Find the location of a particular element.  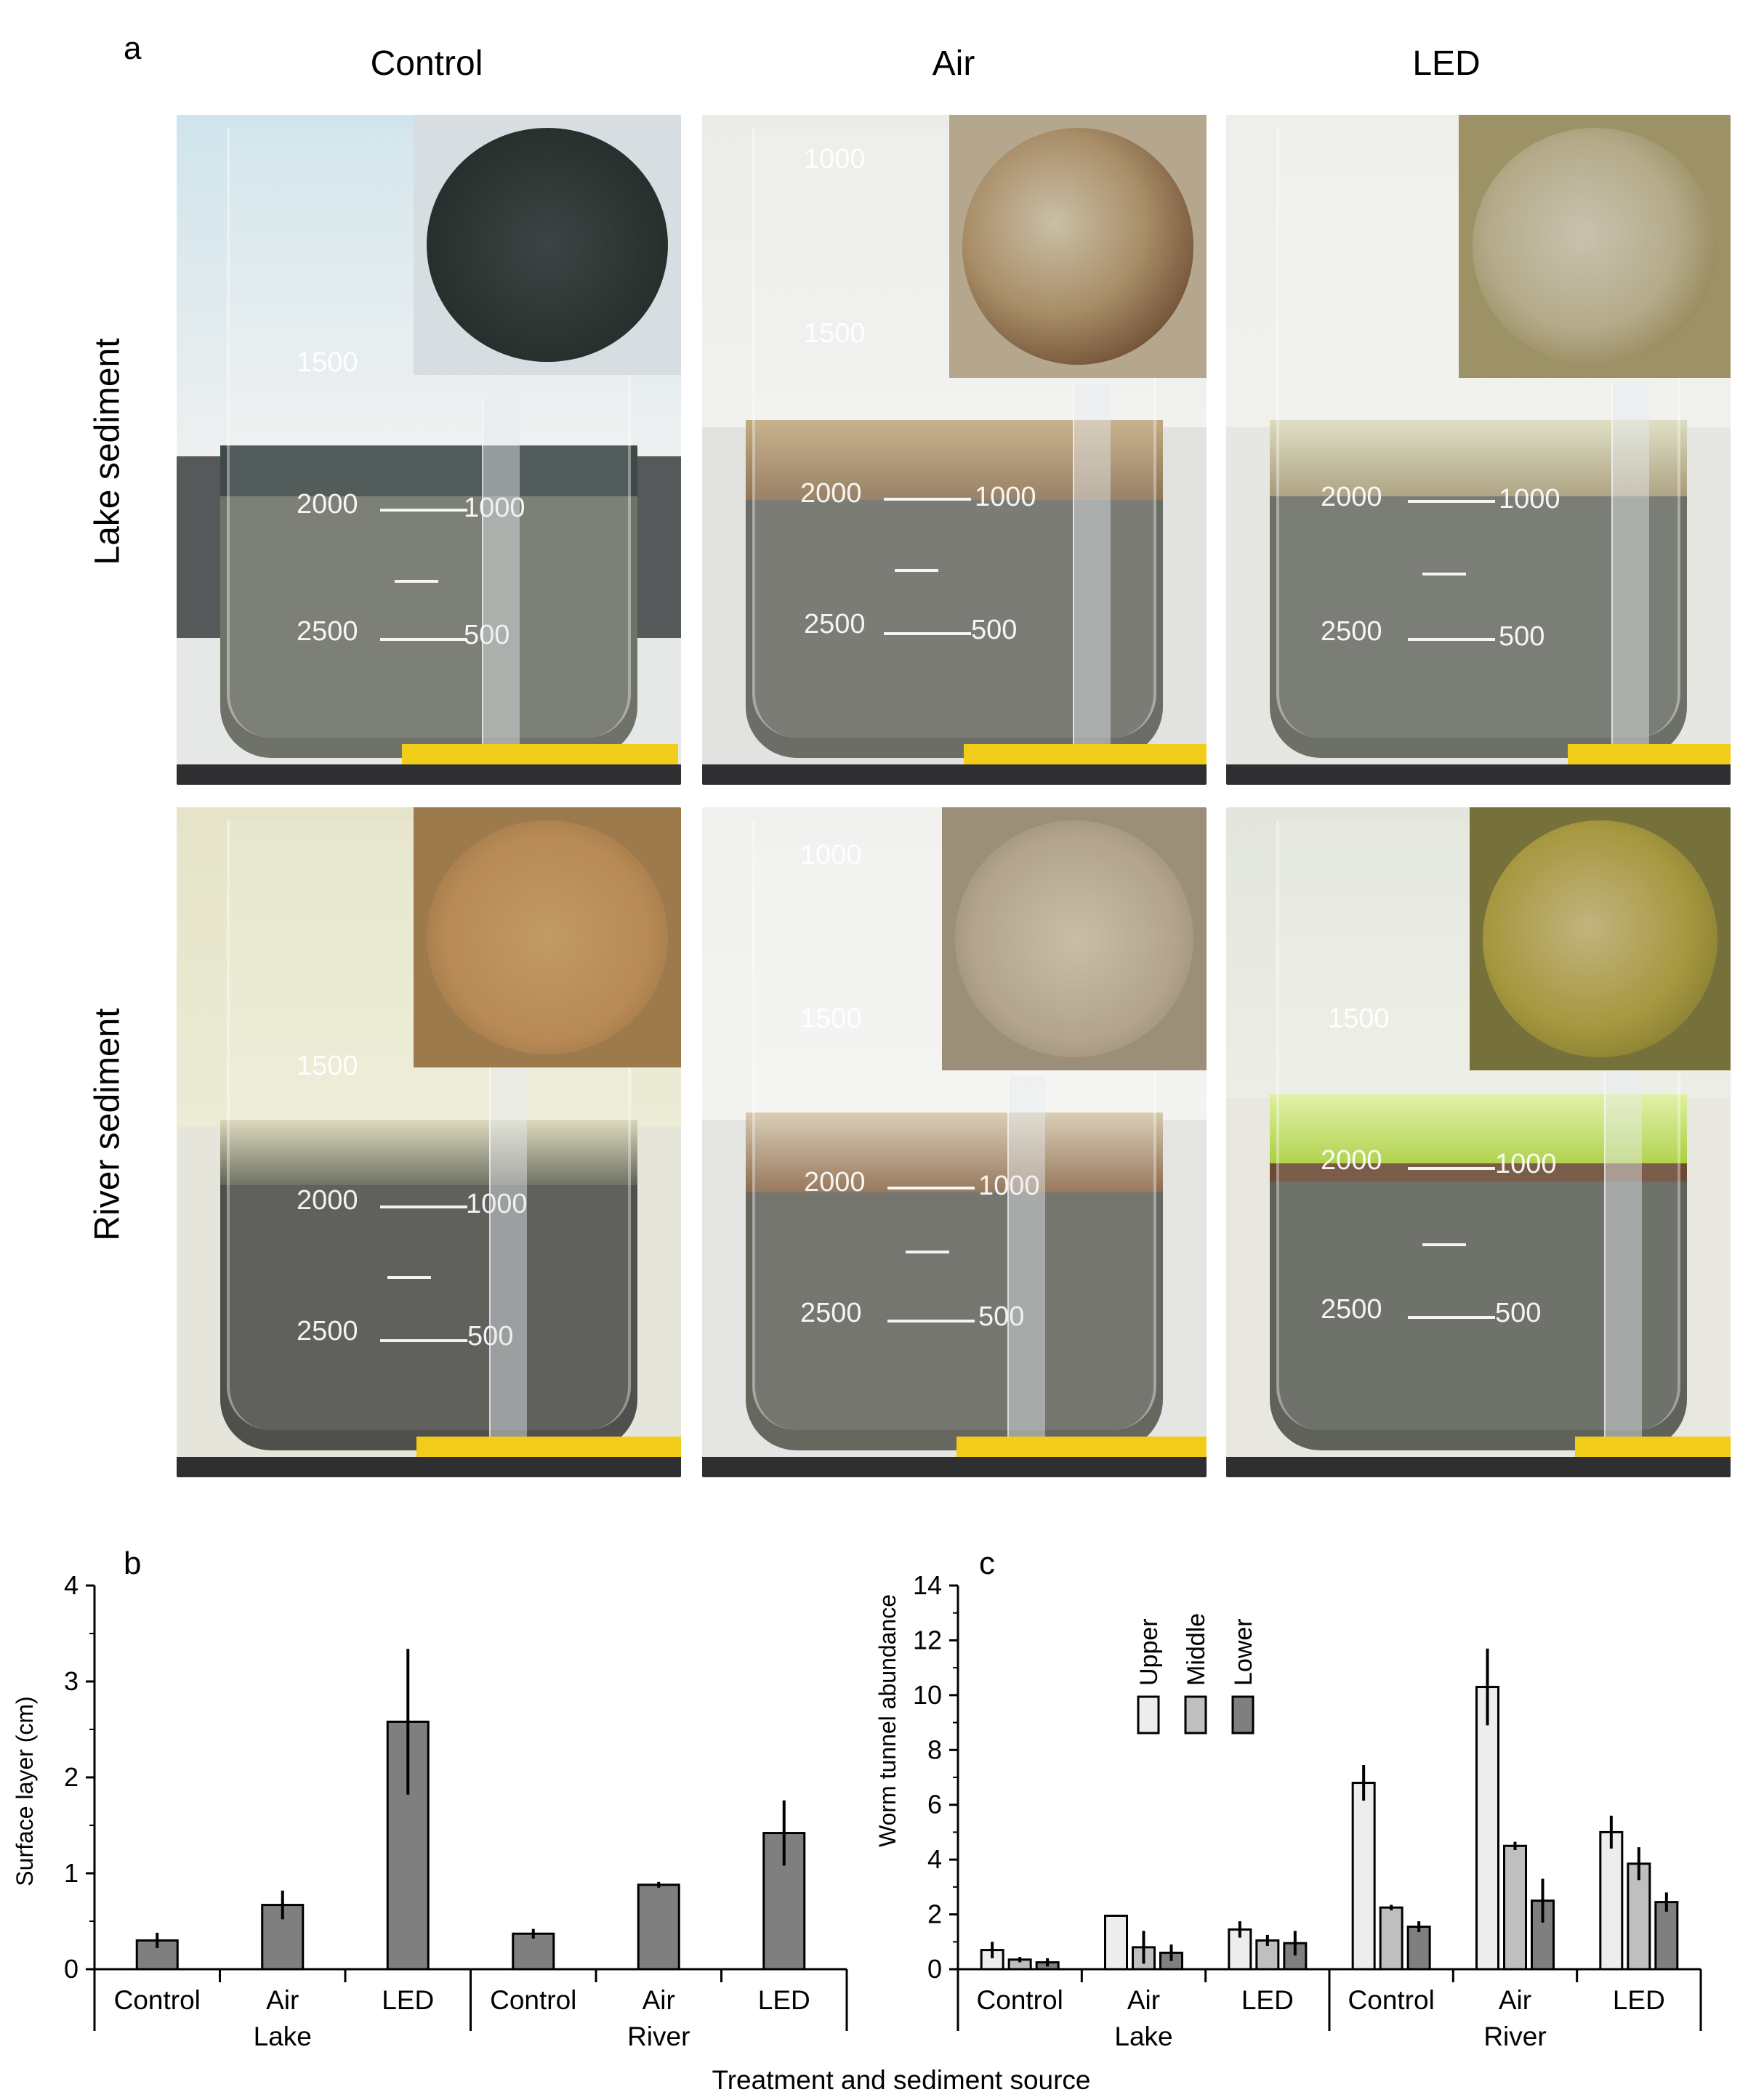

chart-c-ylabel: Worm tunnel abundance is located at coordinates (887, 1721).